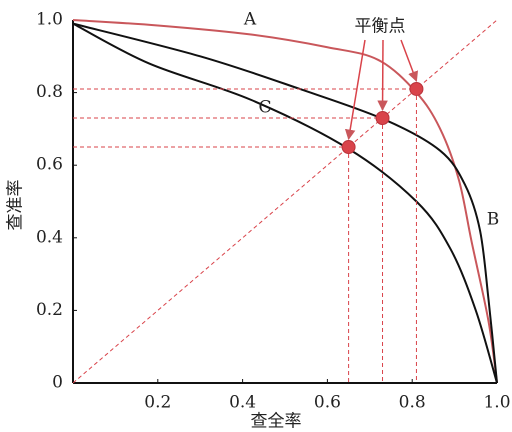 The width and height of the screenshot is (512, 432). I want to click on x-tick-label: 0.4, so click(242, 403).